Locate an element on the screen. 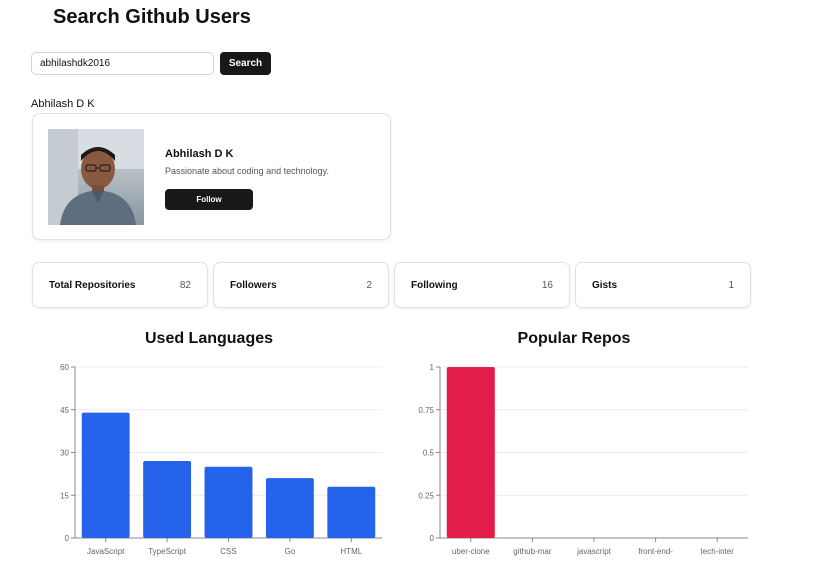 This screenshot has height=571, width=828. profile-bio: Passionate about coding and technology. is located at coordinates (247, 171).